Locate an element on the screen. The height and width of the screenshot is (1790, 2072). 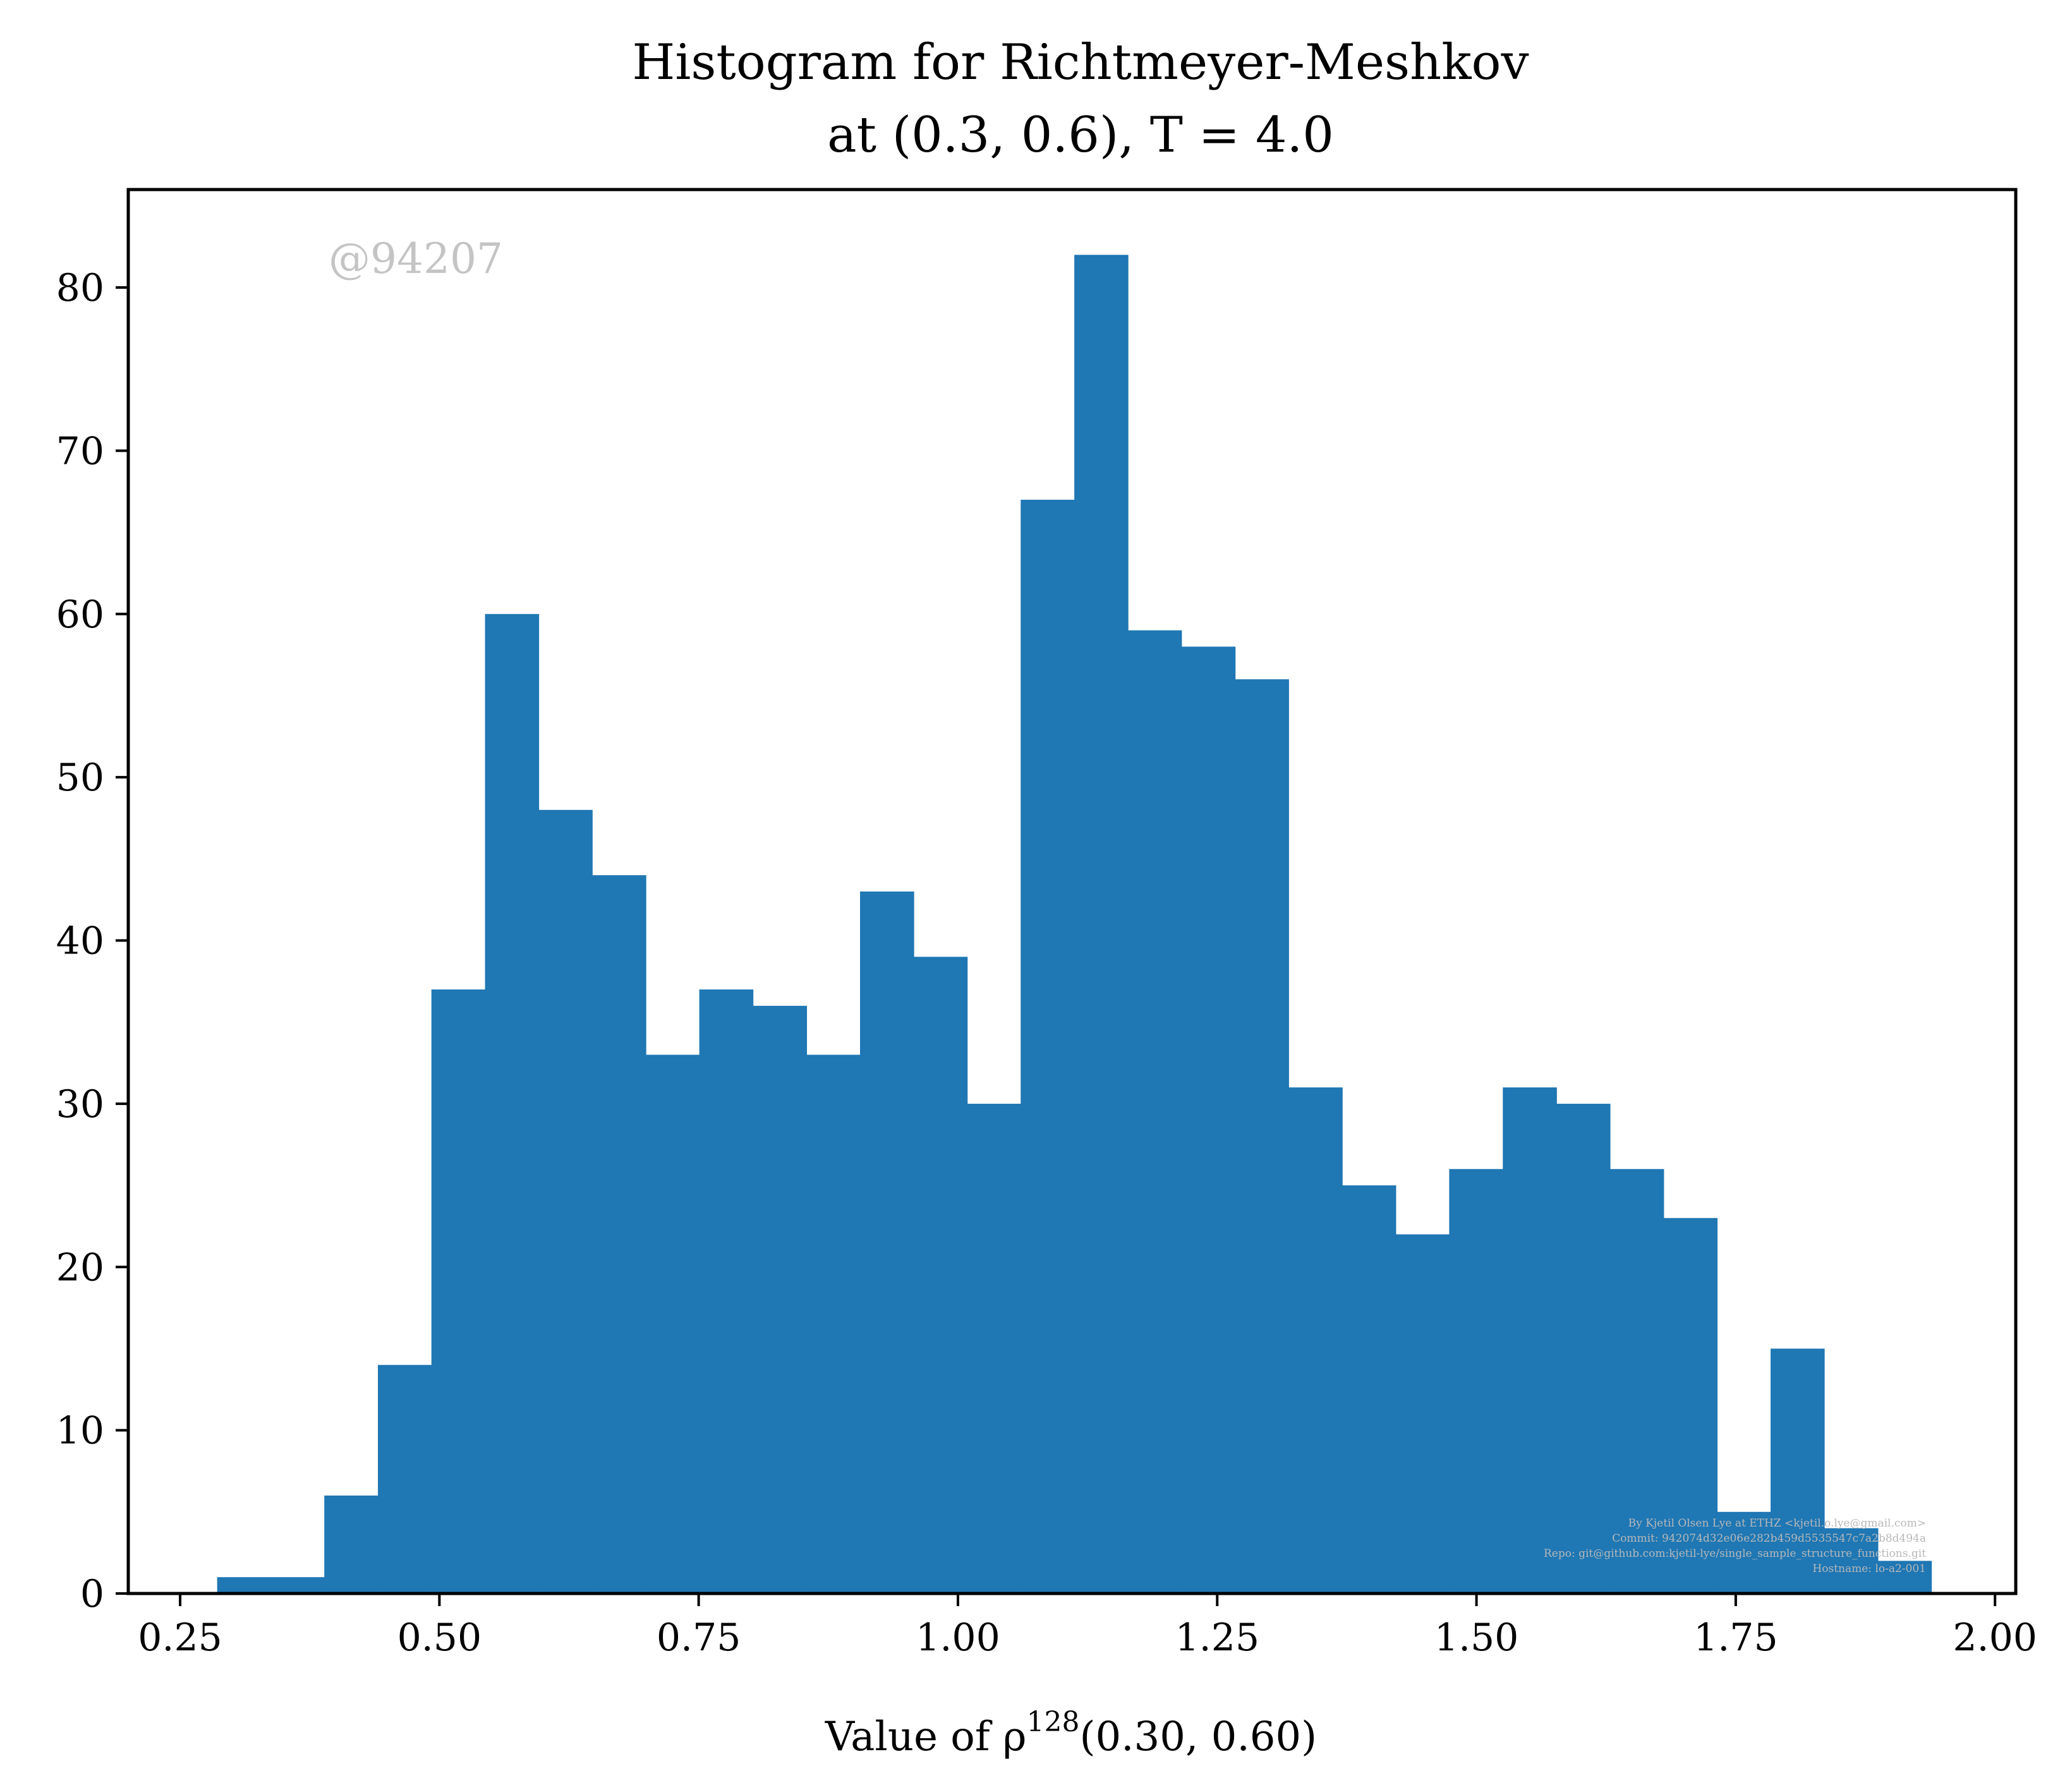
x-tick-label: 0.75 is located at coordinates (699, 1638).